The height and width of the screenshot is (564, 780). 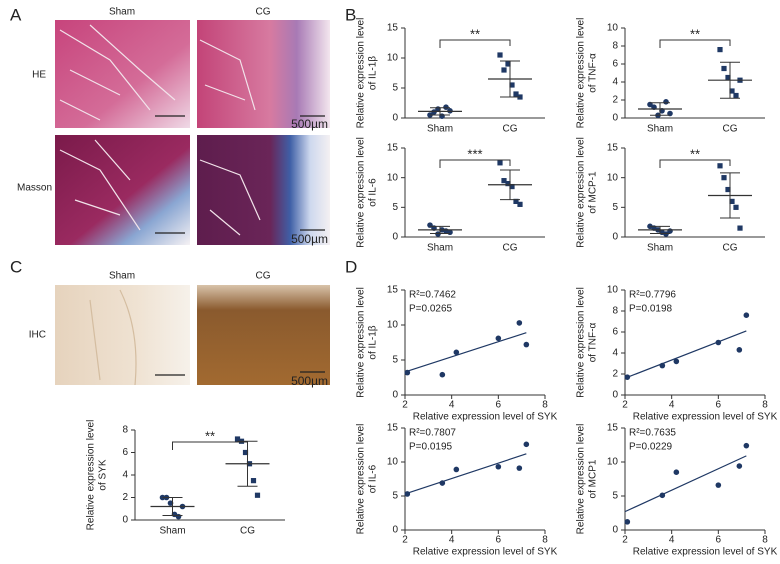 I want to click on row-label: IHC, so click(x=37, y=335).